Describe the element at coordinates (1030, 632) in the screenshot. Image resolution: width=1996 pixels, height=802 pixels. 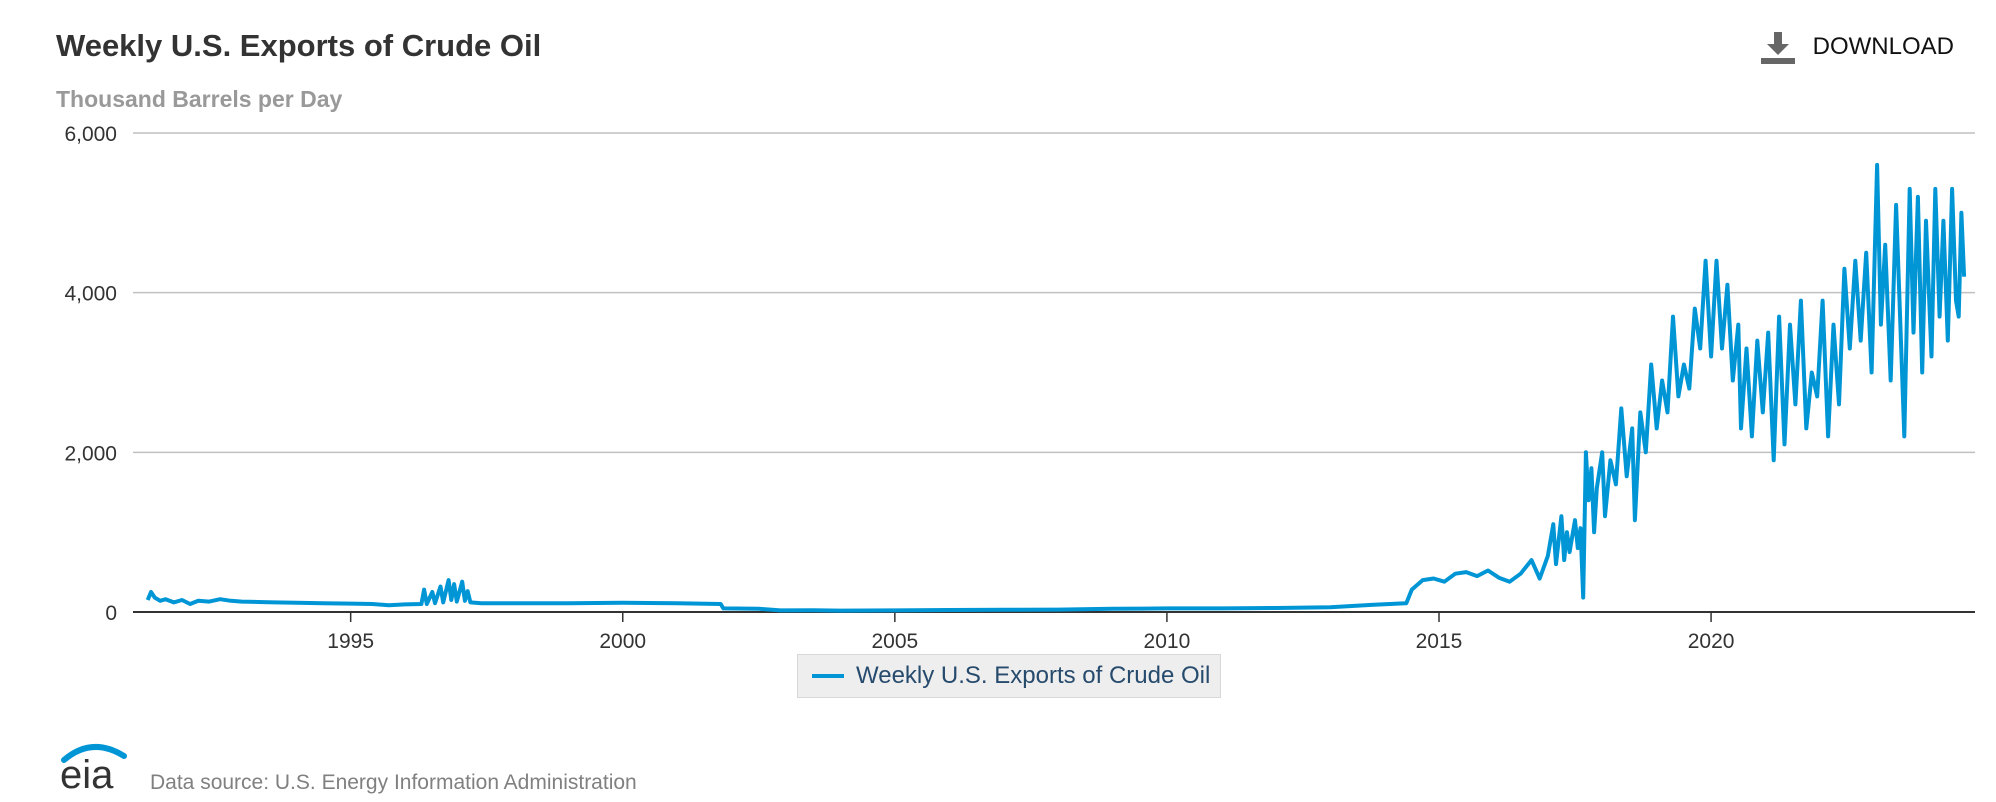
I see `x-axis-ticks: 1995 2000 2005 2010 2015 2020` at that location.